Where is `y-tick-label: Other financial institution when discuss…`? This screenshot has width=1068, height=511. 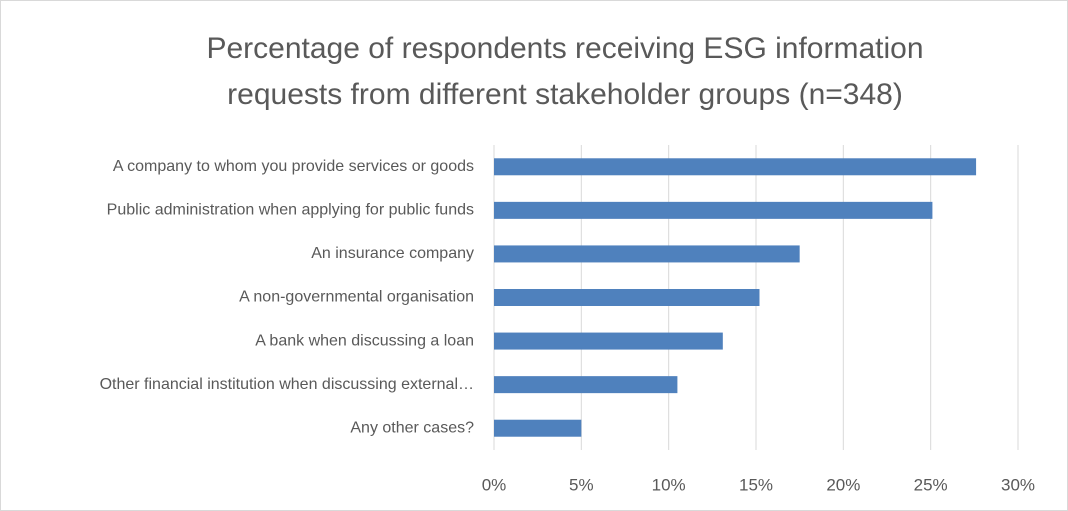 y-tick-label: Other financial institution when discuss… is located at coordinates (287, 384).